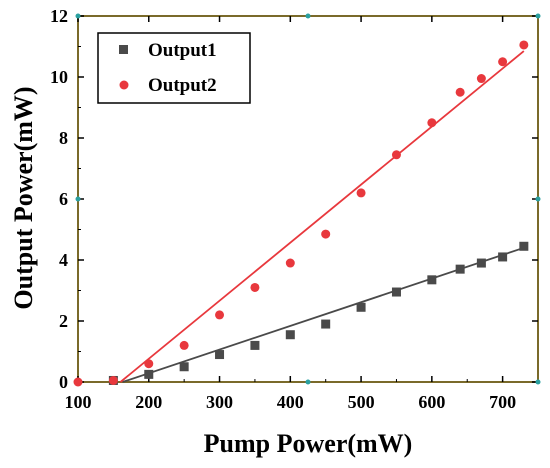 This screenshot has height=468, width=550. Describe the element at coordinates (219, 402) in the screenshot. I see `x-tick-label: 300` at that location.